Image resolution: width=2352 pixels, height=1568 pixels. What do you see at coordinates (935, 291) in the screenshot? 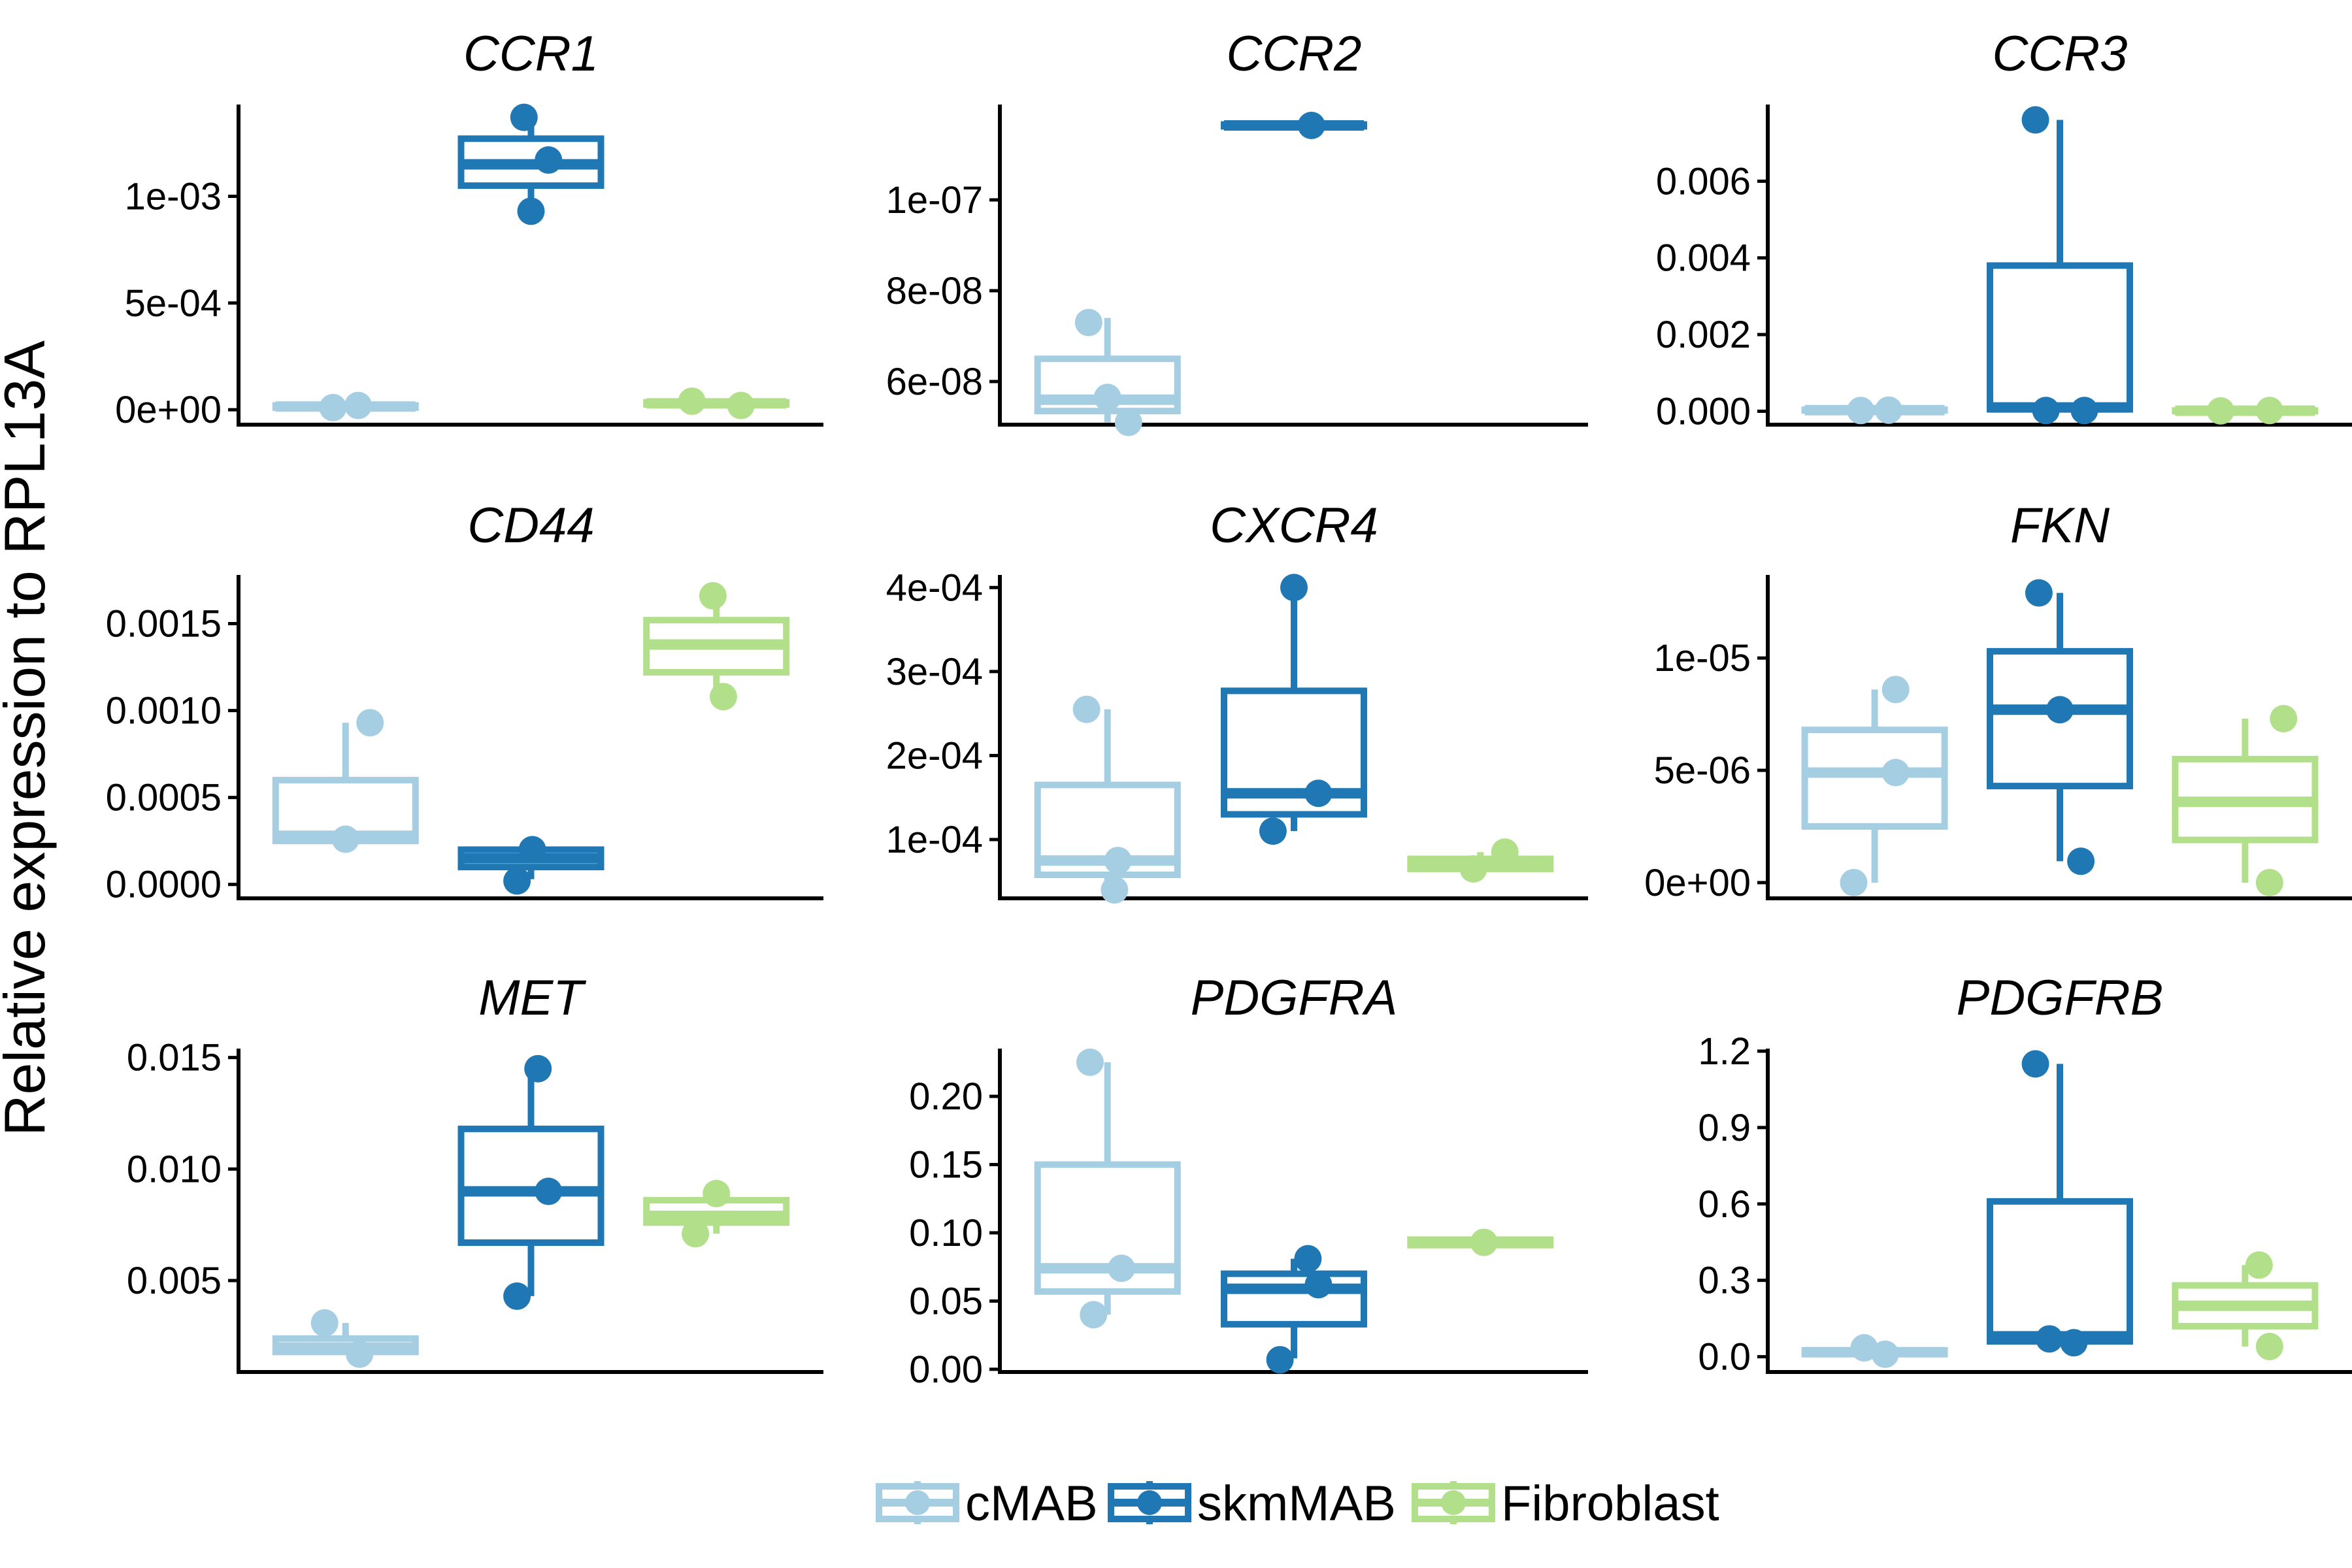
I see `y-tick-label: 8e-08` at bounding box center [935, 291].